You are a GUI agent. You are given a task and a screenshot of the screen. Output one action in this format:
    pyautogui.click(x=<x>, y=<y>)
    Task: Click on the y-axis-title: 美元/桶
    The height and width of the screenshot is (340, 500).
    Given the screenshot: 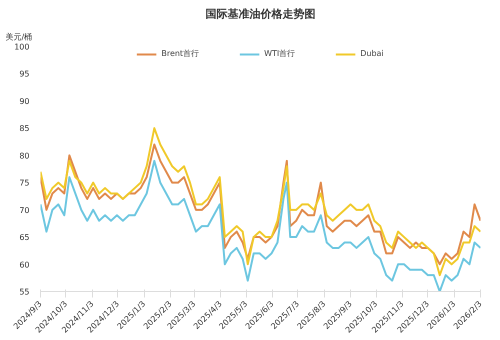 What is the action you would take?
    pyautogui.click(x=19, y=37)
    